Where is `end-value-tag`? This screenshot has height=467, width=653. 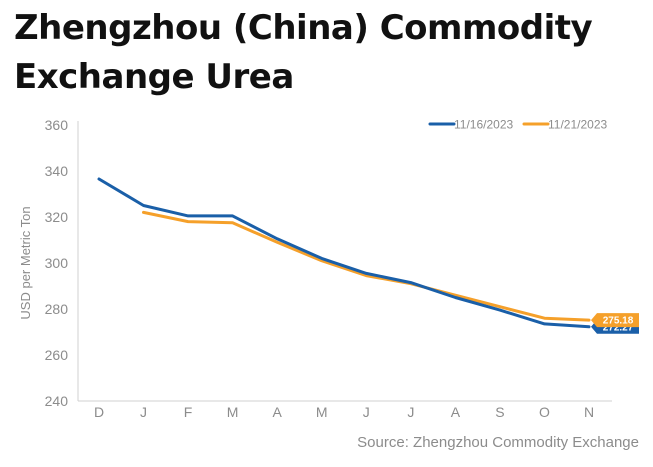
end-value-tag is located at coordinates (615, 320).